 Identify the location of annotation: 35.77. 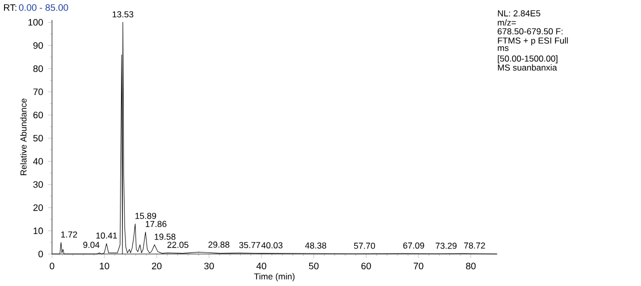
(249, 245).